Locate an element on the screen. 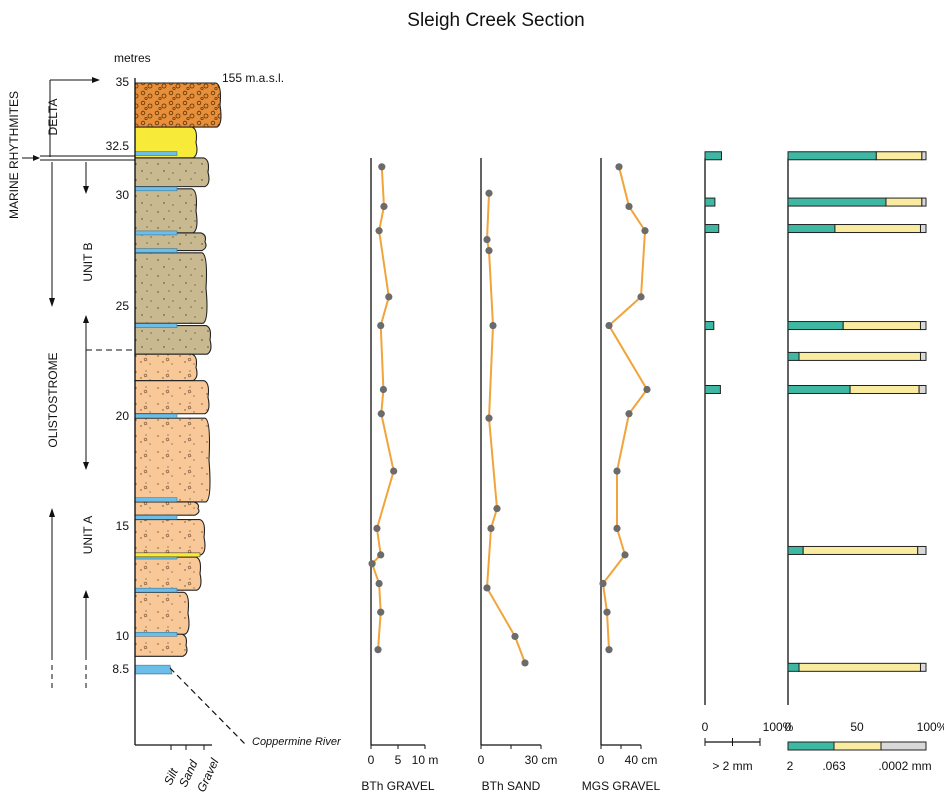  olistostrome-up-head is located at coordinates (86, 319).